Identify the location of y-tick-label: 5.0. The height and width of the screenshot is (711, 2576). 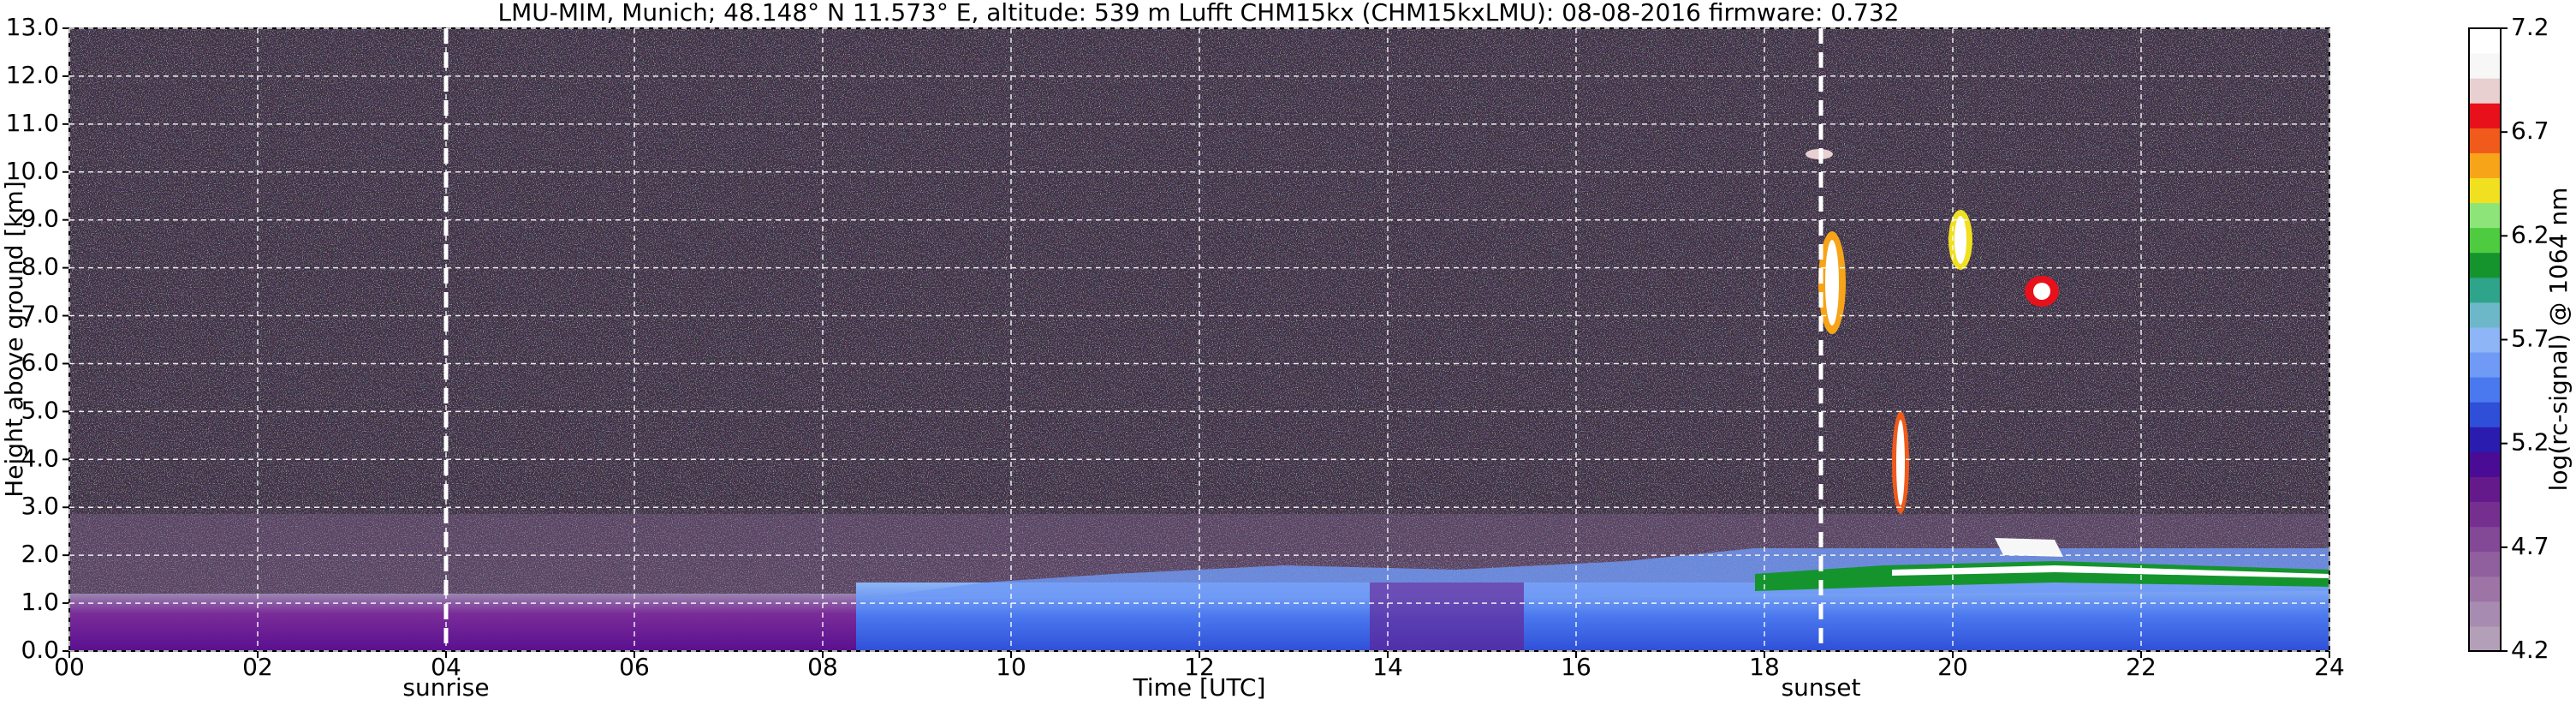
(40, 410).